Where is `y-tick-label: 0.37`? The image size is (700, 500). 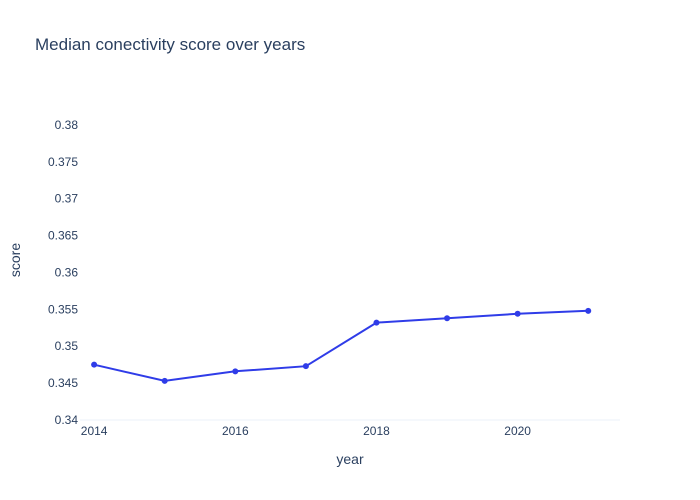 y-tick-label: 0.37 is located at coordinates (67, 199).